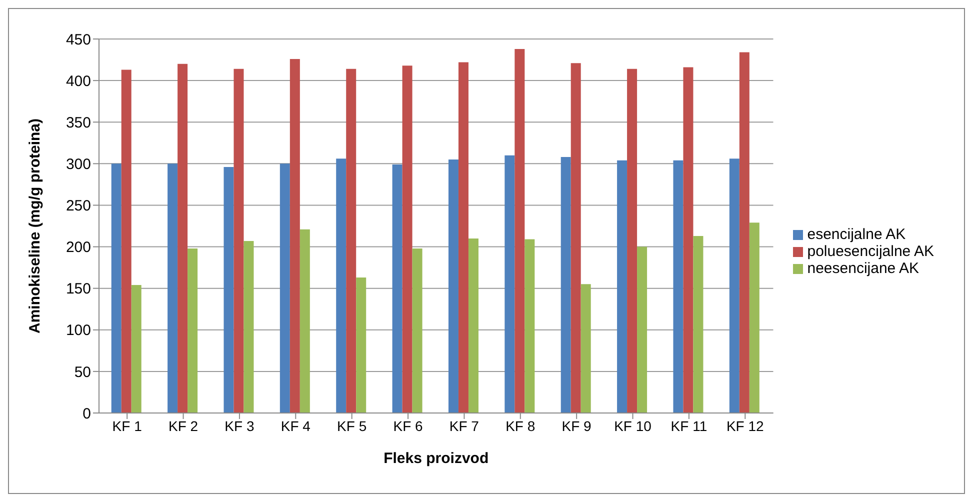  I want to click on x-tick-label: KF 12, so click(745, 426).